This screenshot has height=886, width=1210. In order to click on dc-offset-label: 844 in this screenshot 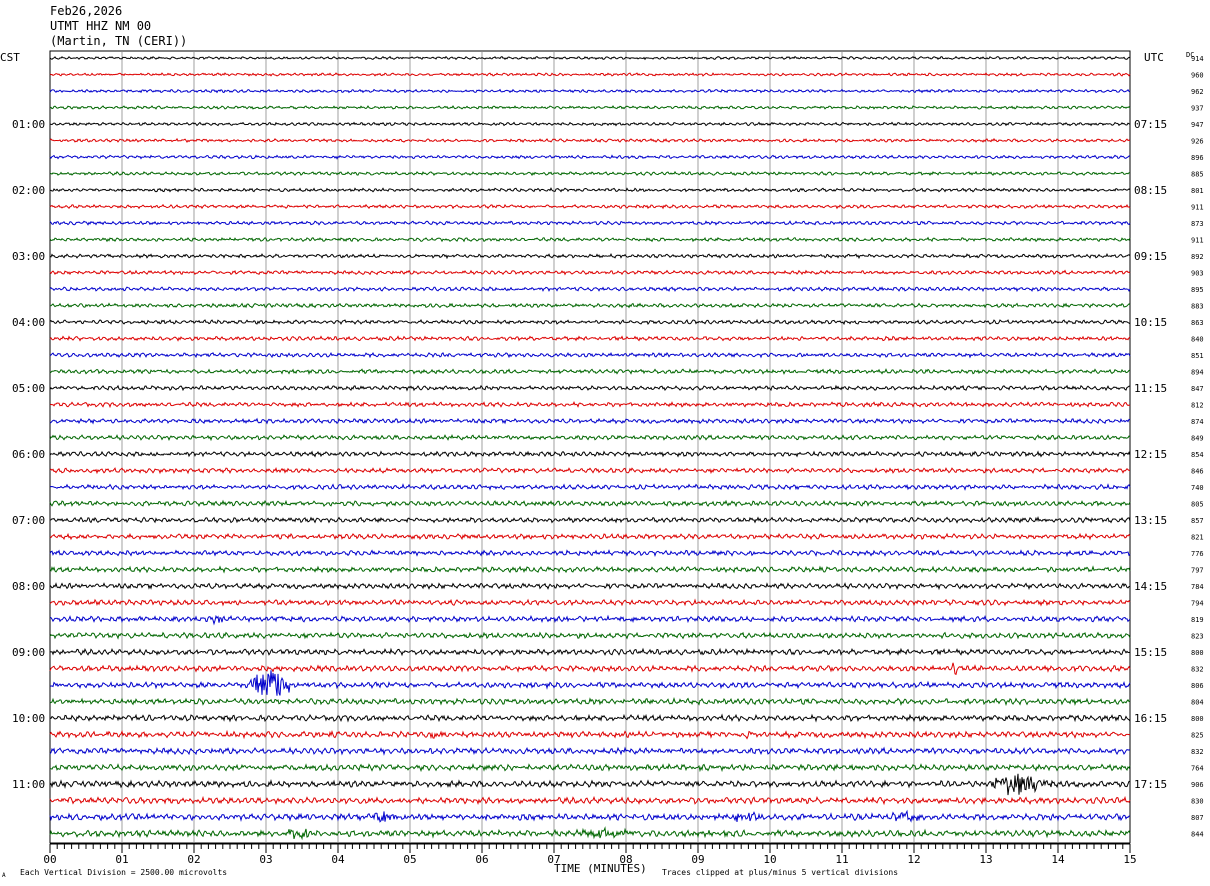, I will do `click(1197, 835)`.